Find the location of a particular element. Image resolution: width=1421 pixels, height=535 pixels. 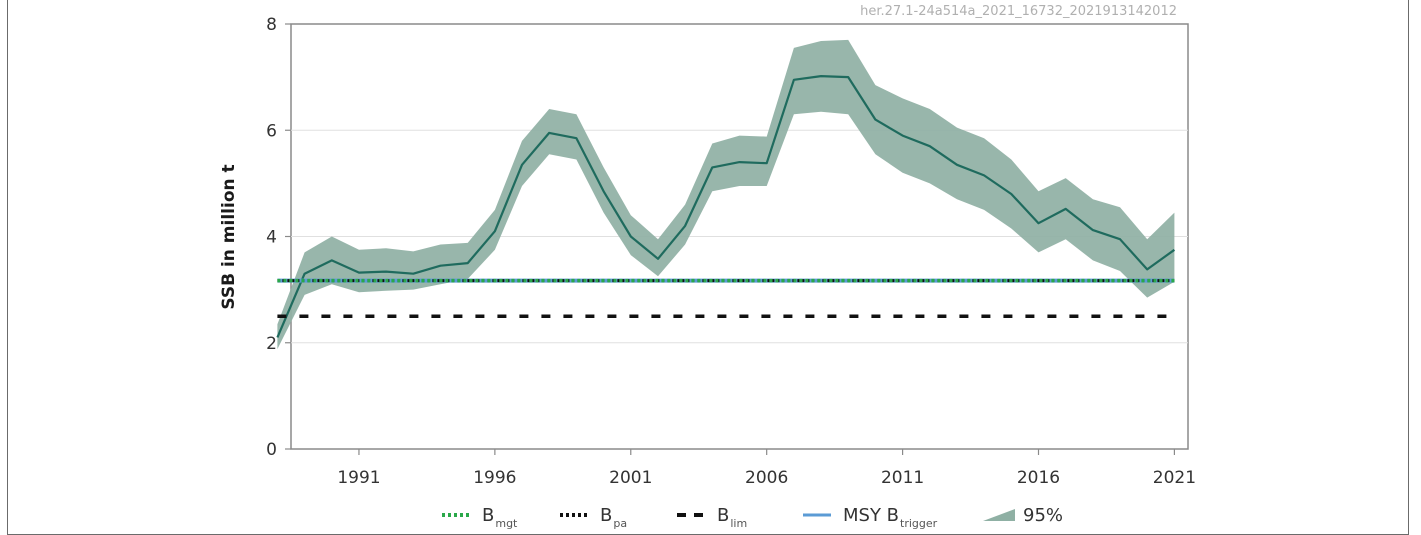

legend-item-bmgt: Bmgt is located at coordinates (480, 517).